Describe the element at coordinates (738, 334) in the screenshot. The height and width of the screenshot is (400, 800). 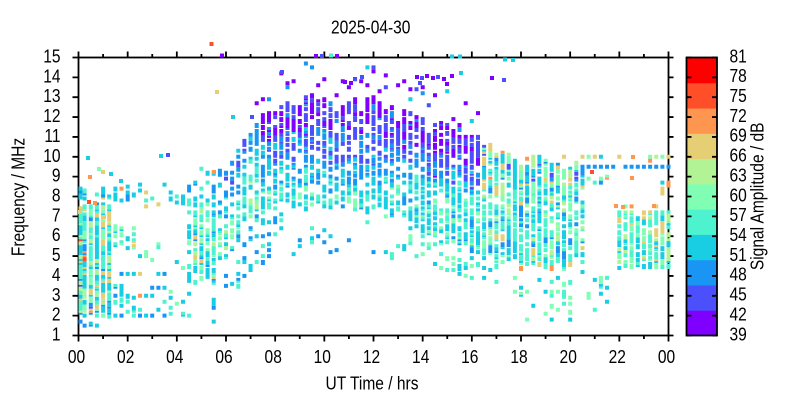
I see `svg-text: 39` at that location.